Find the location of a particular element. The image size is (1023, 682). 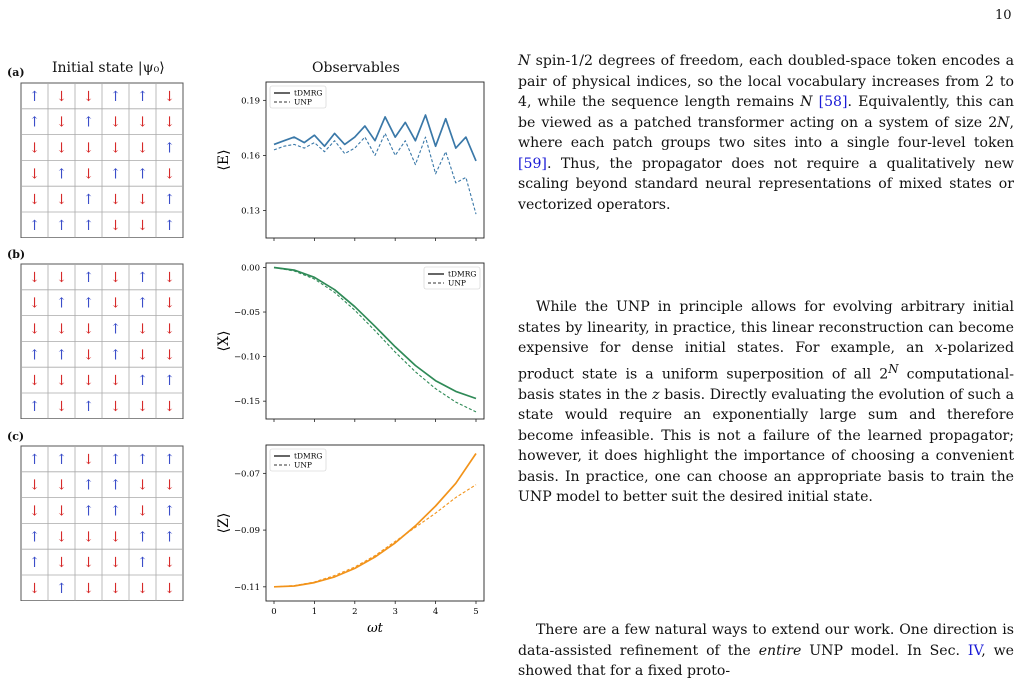

y-axis-label: ⟨E⟩ is located at coordinates (224, 159).